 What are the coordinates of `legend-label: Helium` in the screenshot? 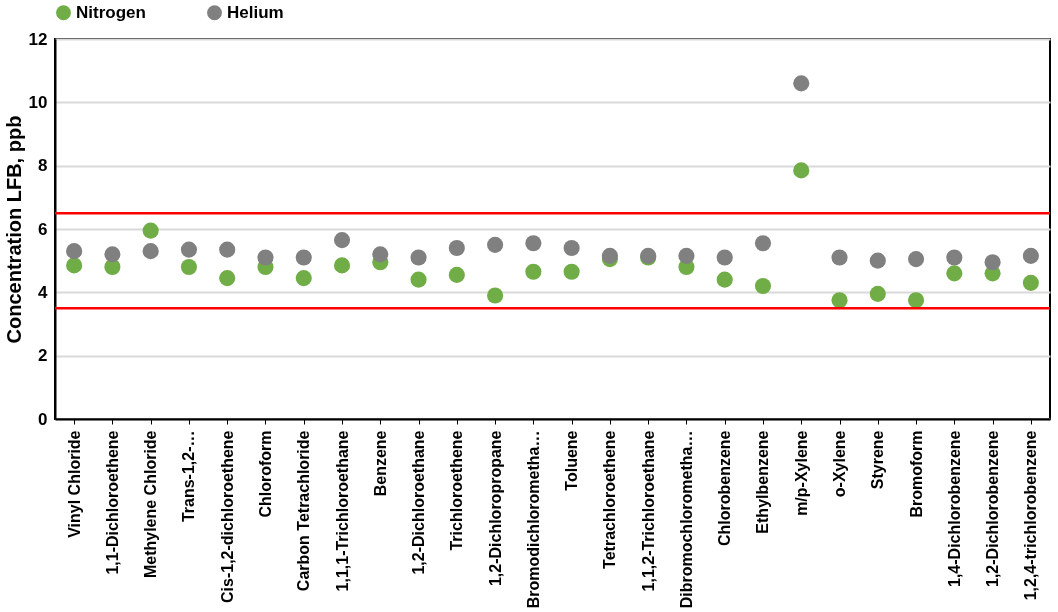 It's located at (255, 12).